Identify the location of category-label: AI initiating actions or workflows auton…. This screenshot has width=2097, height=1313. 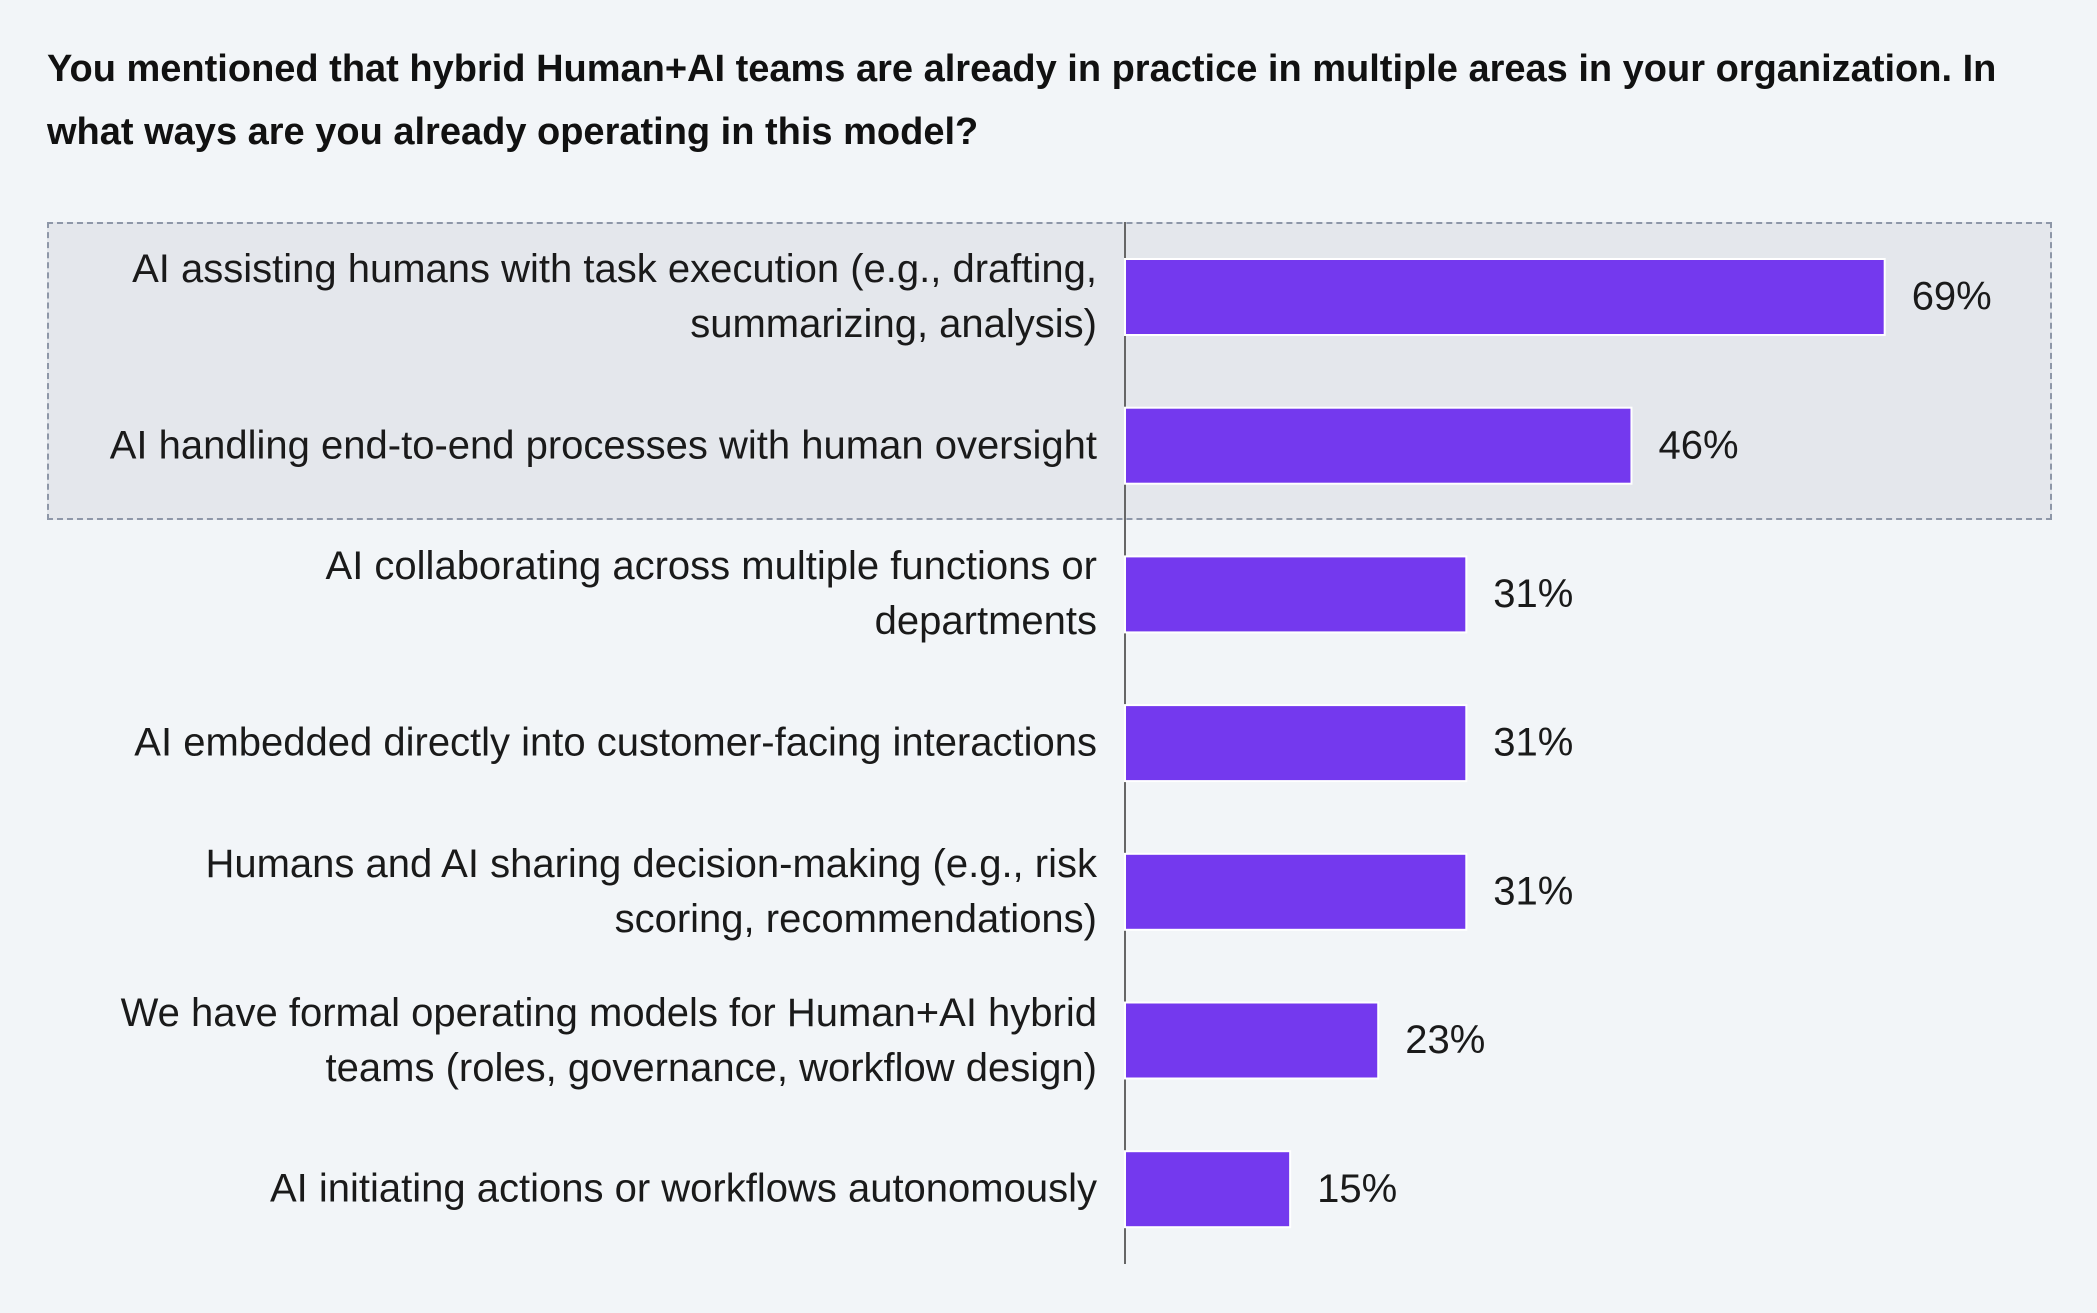
(683, 1188).